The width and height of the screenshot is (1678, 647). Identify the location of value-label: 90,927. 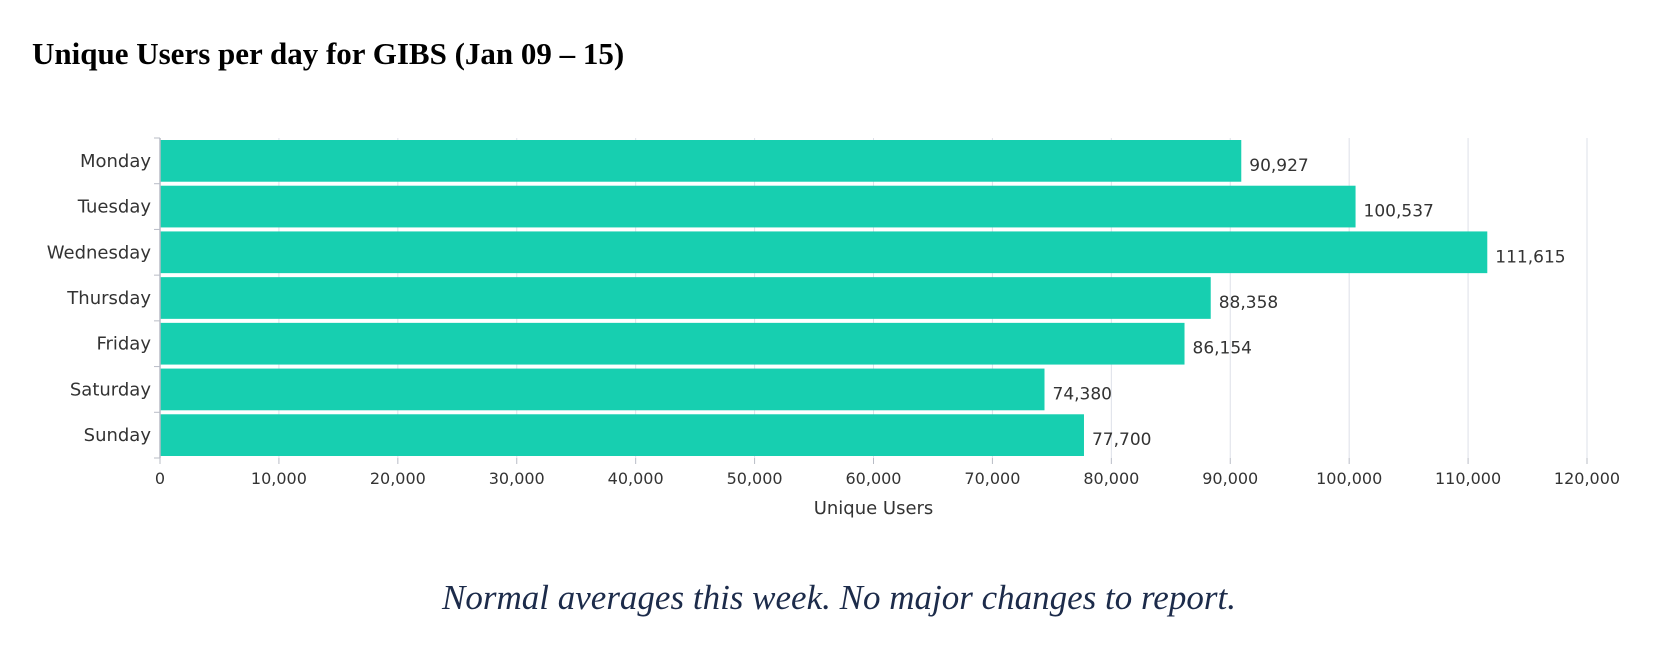
(1278, 166).